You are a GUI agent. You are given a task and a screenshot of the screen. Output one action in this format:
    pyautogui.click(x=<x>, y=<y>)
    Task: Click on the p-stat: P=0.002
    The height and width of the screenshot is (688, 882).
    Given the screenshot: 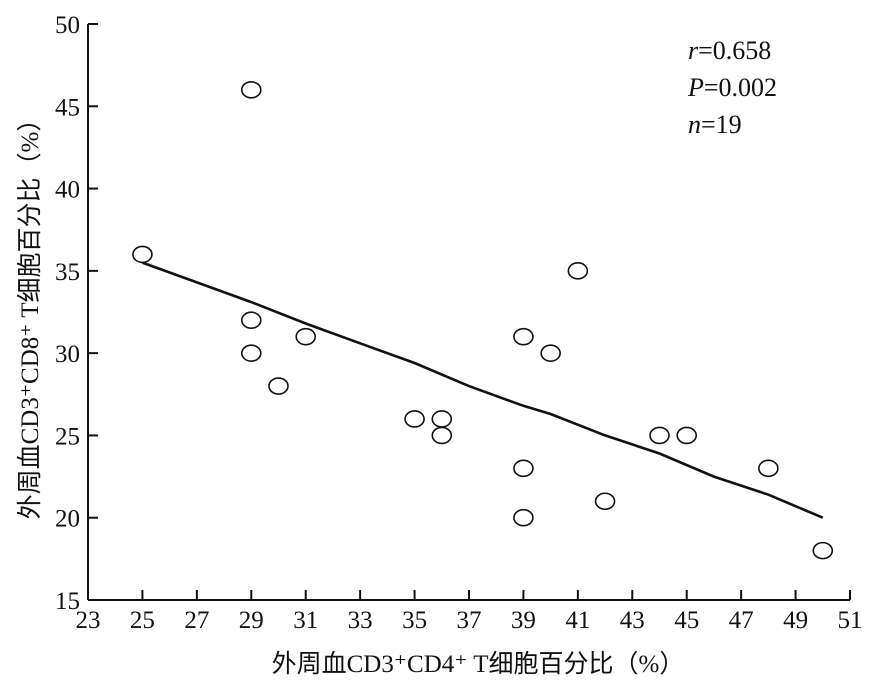 What is the action you would take?
    pyautogui.click(x=732, y=87)
    